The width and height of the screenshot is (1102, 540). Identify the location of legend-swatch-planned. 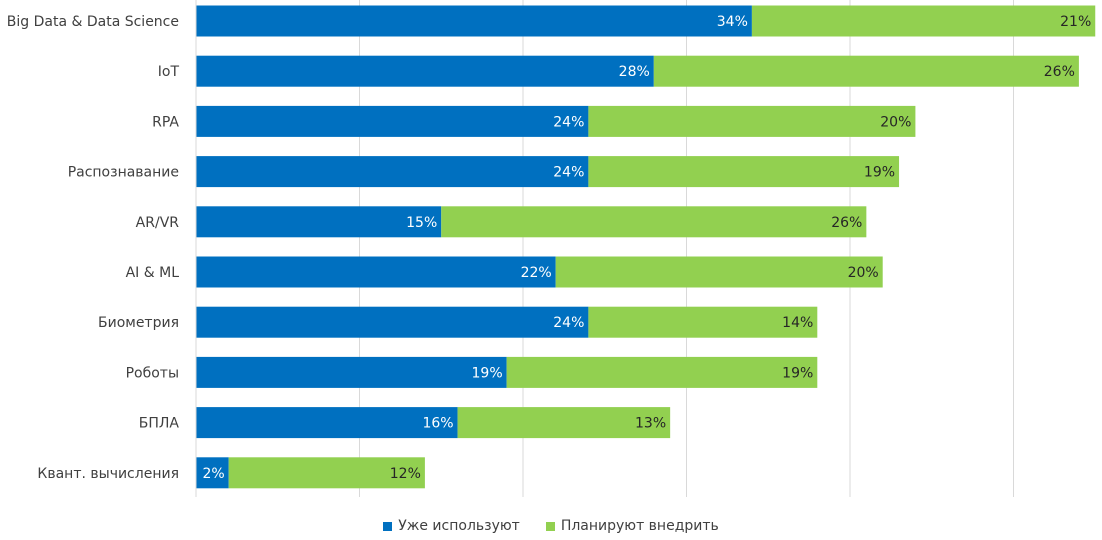
(550, 526).